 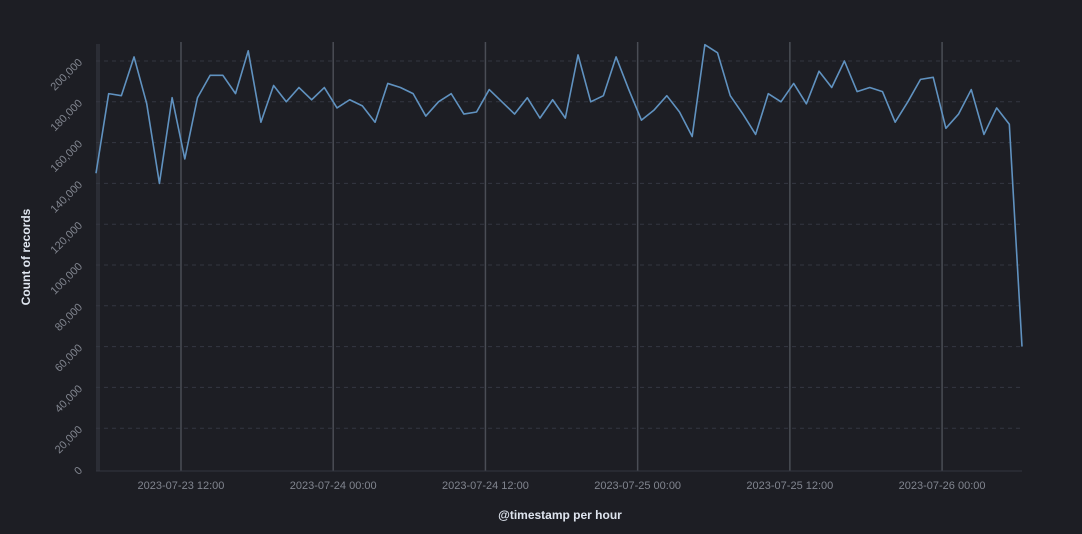 I want to click on x-tick-label: 2023-07-26 00:00, so click(x=942, y=486).